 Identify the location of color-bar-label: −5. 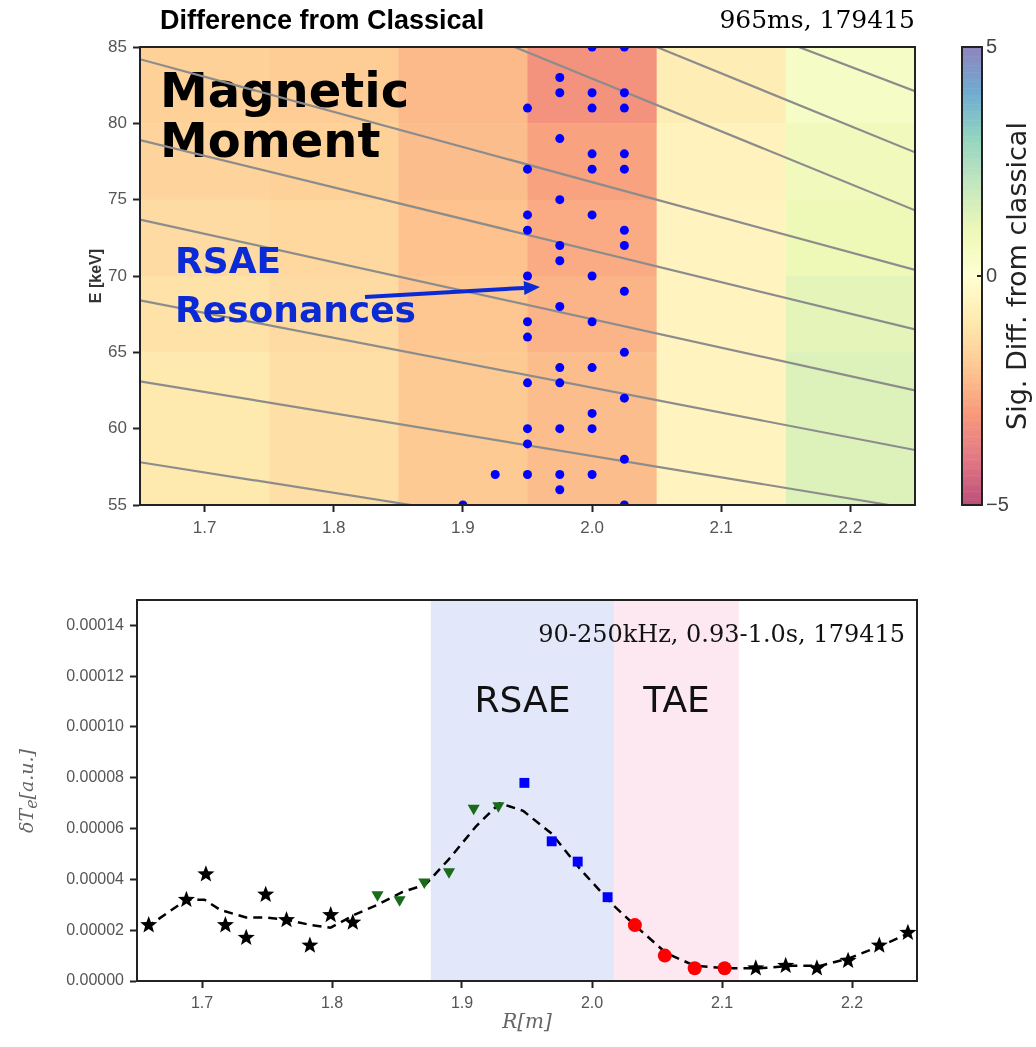
(997, 503).